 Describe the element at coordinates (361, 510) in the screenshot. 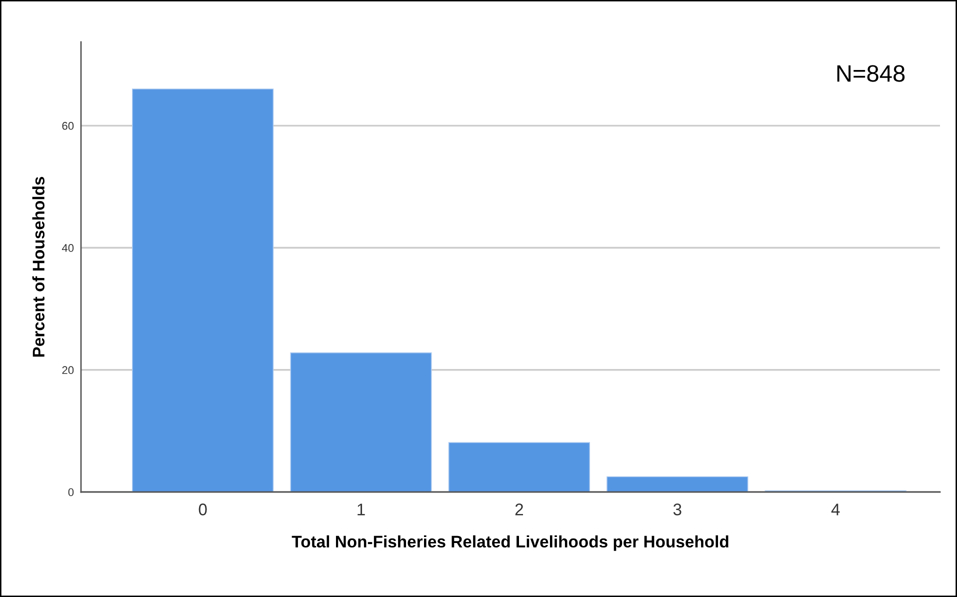

I see `x-tick-label: 1` at that location.